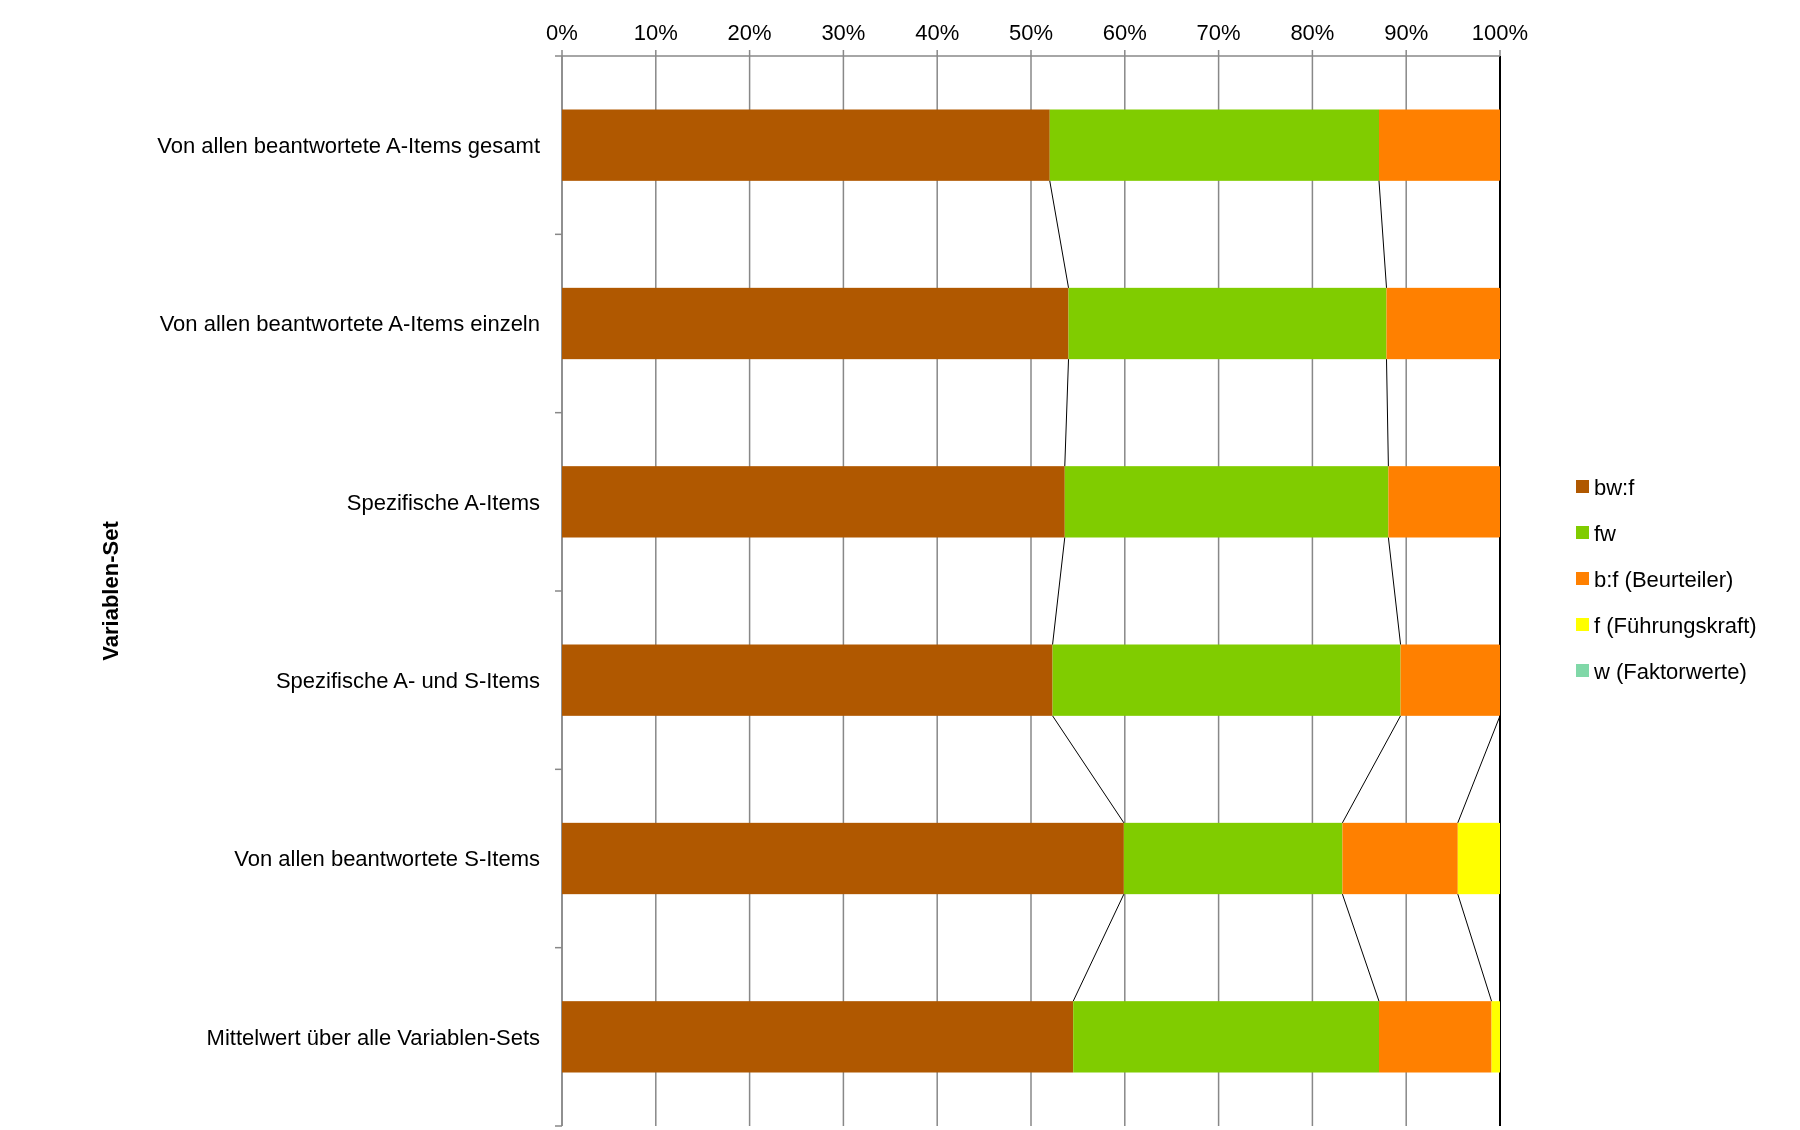 This screenshot has width=1800, height=1130. Describe the element at coordinates (407, 680) in the screenshot. I see `y-tick-label: Spezifische A- und S-Items` at that location.